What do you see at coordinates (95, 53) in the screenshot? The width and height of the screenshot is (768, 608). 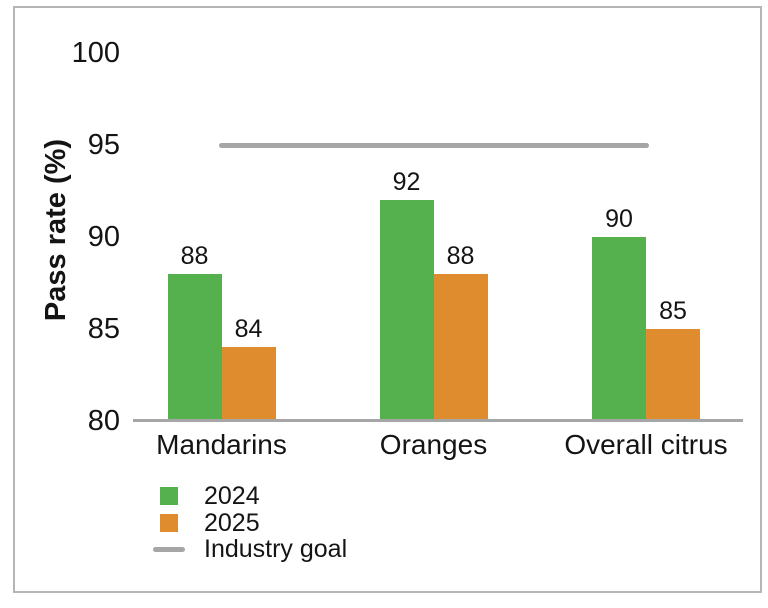 I see `y-tick-label: 100` at bounding box center [95, 53].